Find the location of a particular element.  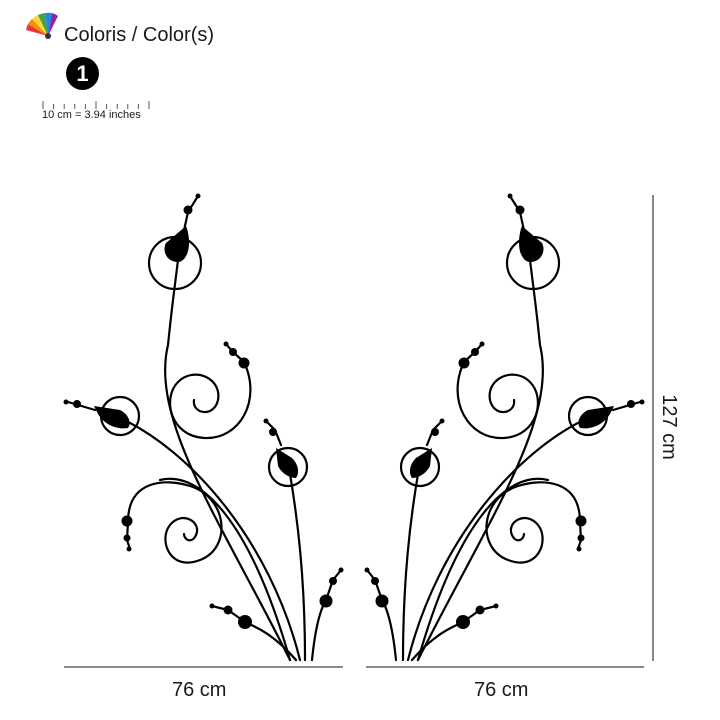

color-swatch-1: 1 is located at coordinates (82, 73).